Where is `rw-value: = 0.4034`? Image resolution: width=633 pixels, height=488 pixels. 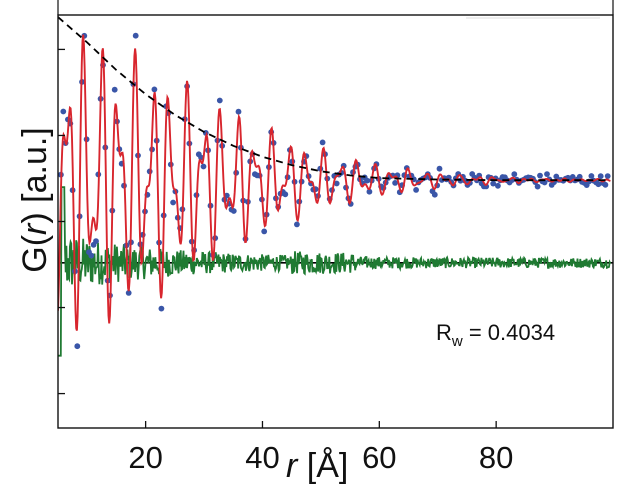 rw-value: = 0.4034 is located at coordinates (509, 332).